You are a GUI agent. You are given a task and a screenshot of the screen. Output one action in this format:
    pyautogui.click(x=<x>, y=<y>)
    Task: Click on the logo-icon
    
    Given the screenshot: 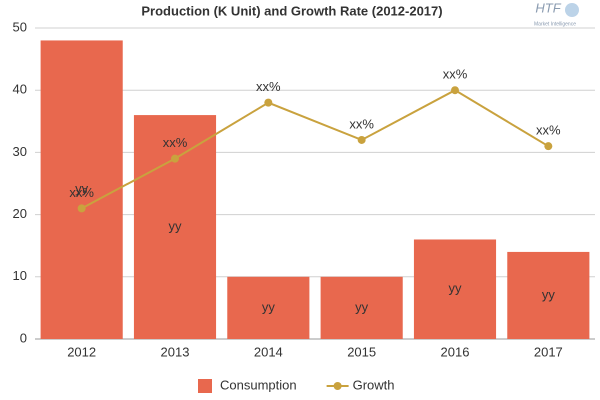 What is the action you would take?
    pyautogui.click(x=572, y=10)
    